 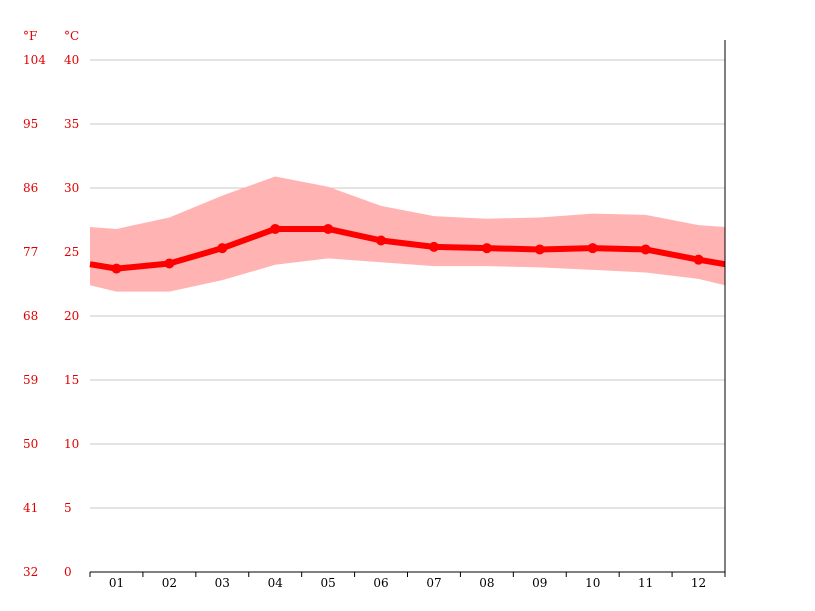 What do you see at coordinates (68, 508) in the screenshot?
I see `y-tick-celsius: 5` at bounding box center [68, 508].